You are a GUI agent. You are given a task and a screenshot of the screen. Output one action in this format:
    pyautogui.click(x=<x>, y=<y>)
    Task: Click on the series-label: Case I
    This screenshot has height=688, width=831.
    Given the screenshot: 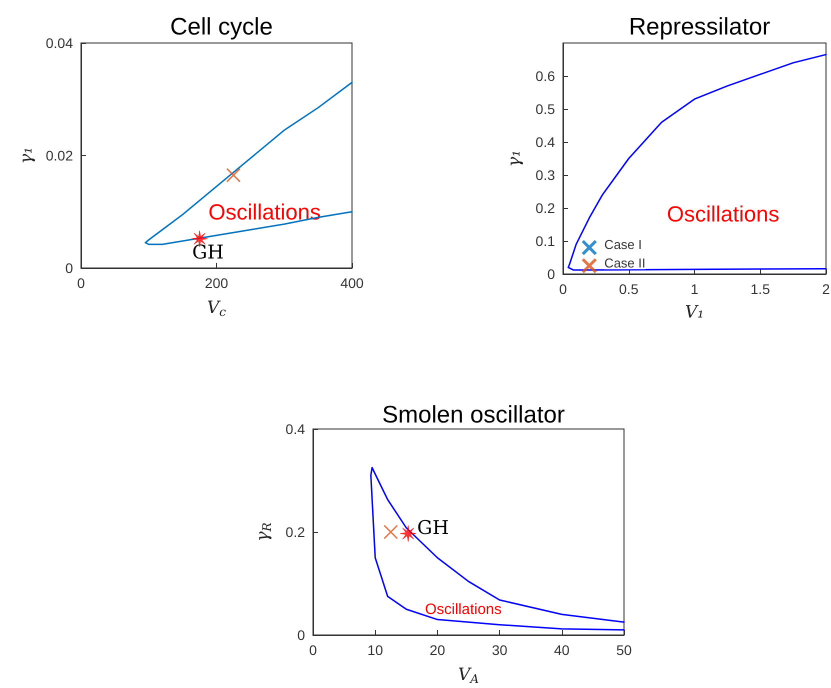 What is the action you would take?
    pyautogui.click(x=623, y=244)
    